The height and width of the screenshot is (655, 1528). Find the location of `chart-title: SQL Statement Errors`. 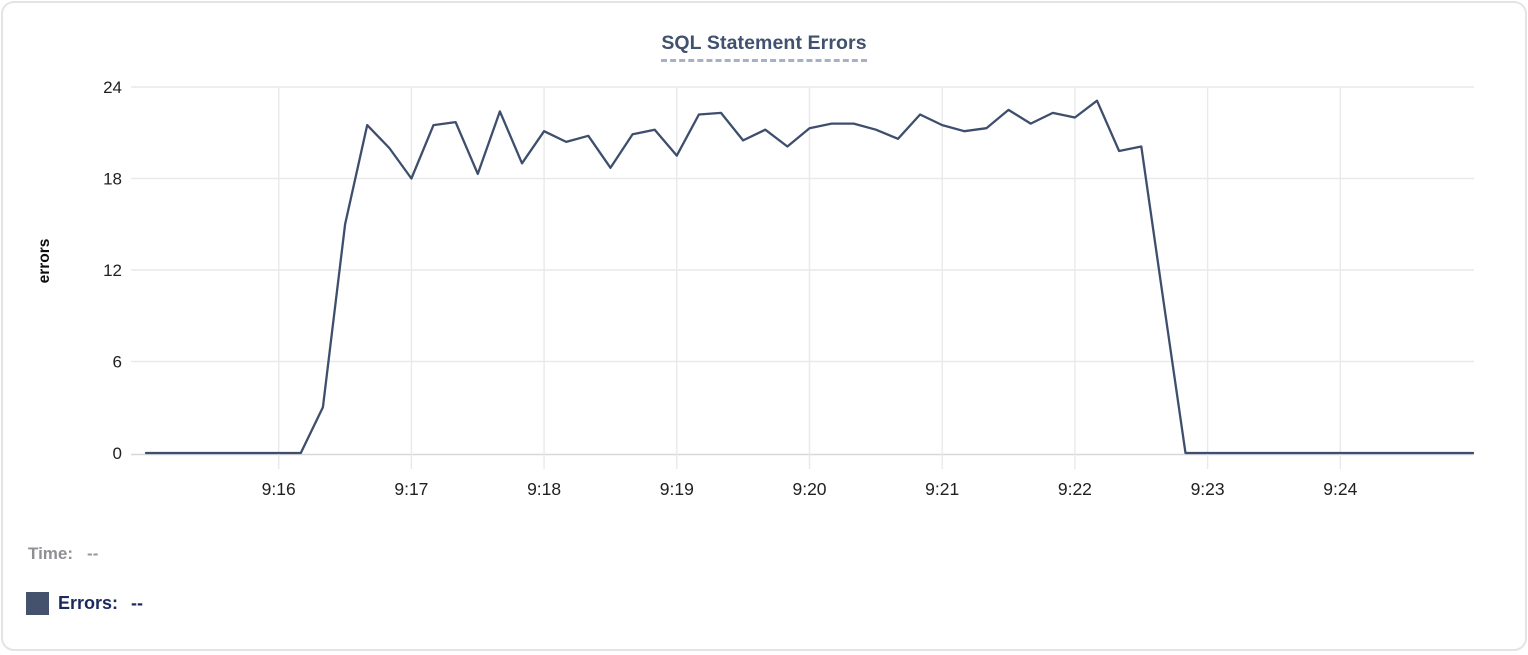

chart-title: SQL Statement Errors is located at coordinates (764, 47).